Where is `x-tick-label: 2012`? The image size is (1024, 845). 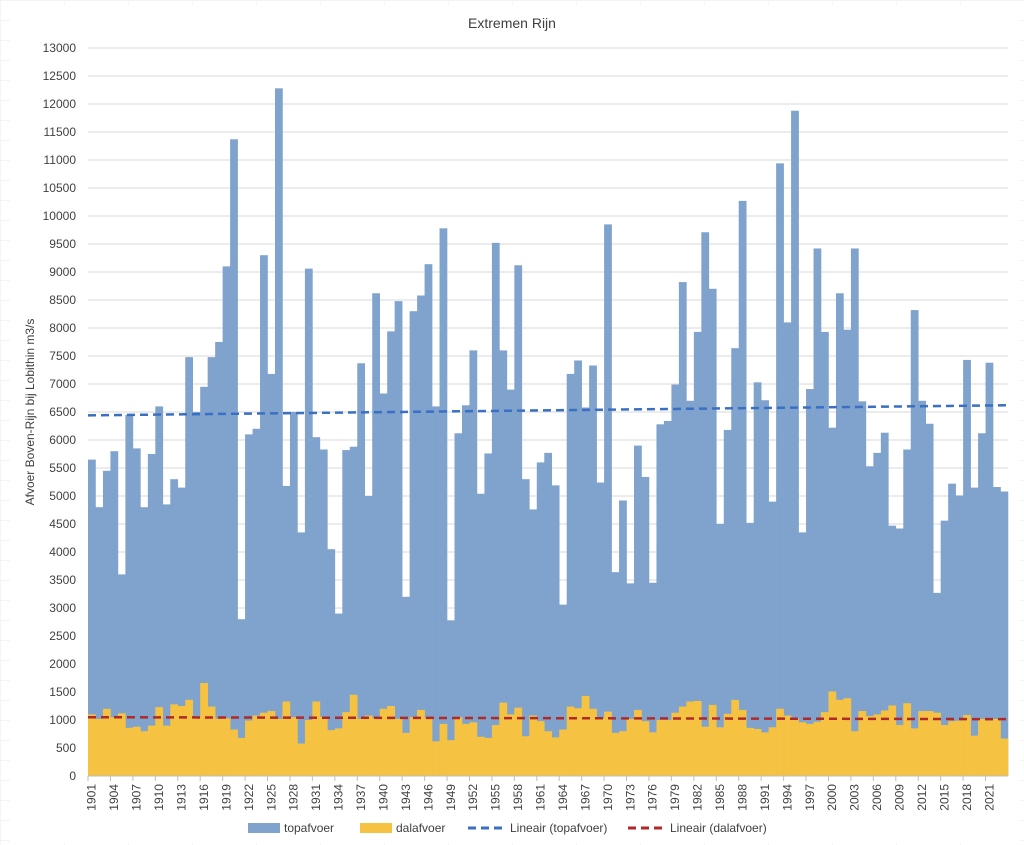
x-tick-label: 2012 is located at coordinates (922, 797).